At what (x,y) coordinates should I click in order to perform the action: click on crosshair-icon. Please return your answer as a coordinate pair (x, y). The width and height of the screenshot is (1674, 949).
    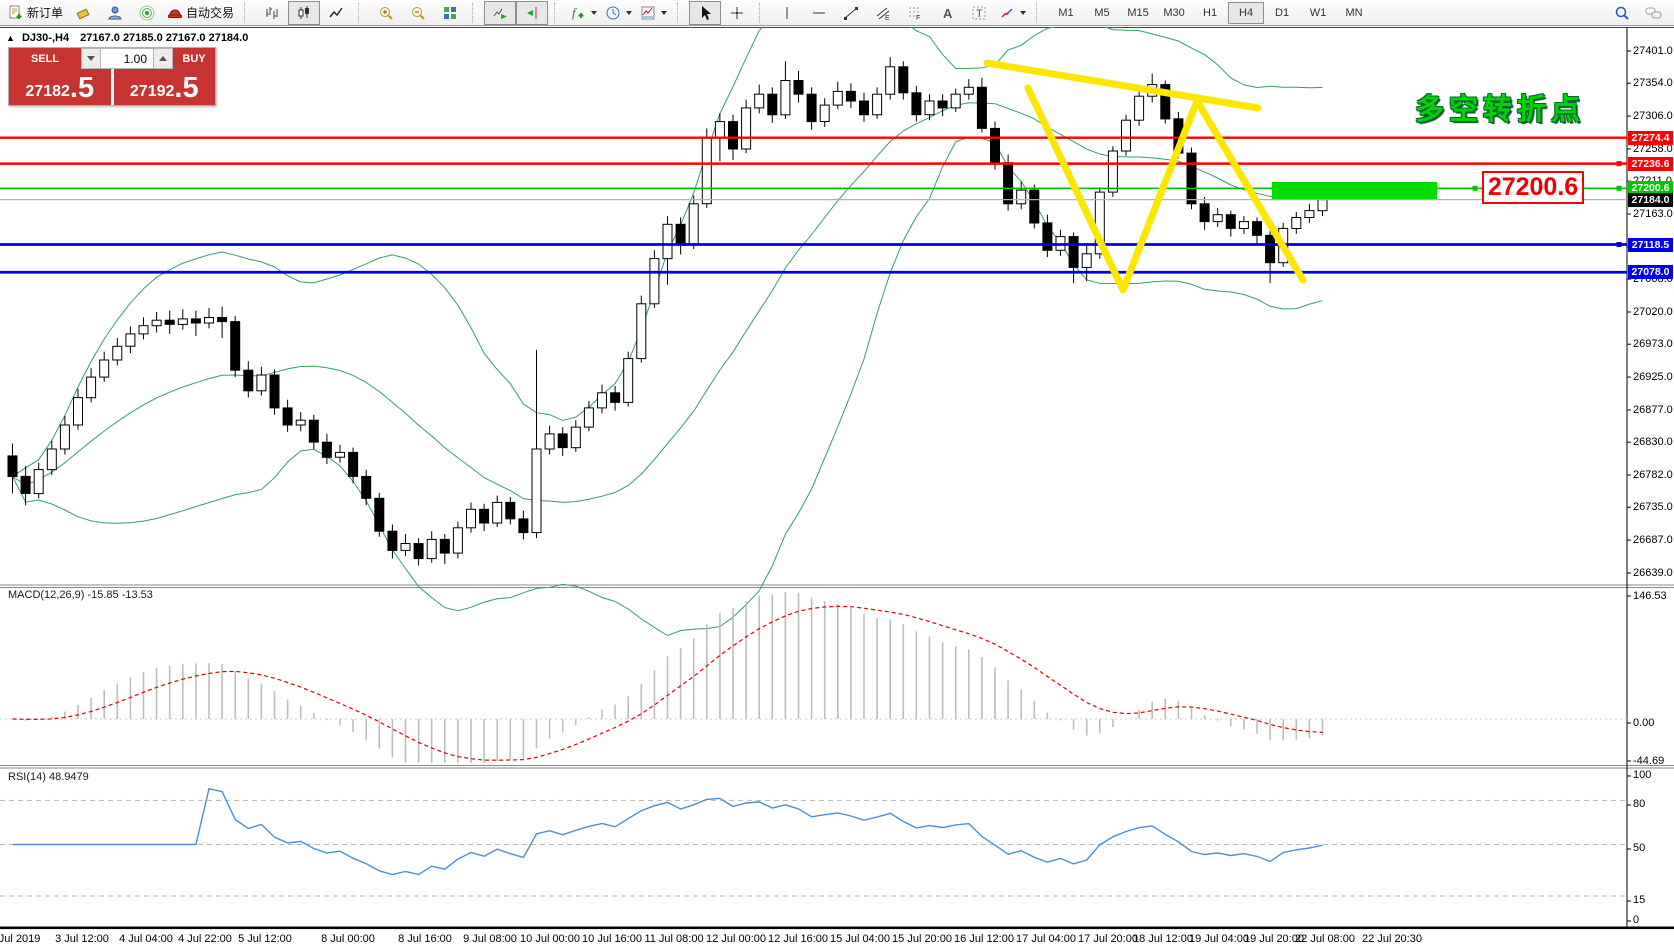
    Looking at the image, I should click on (737, 13).